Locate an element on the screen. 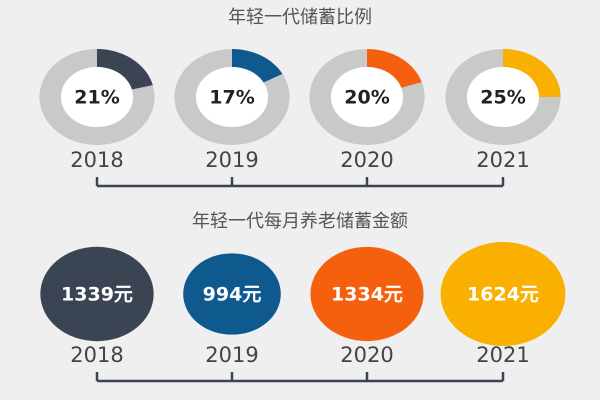  value-label: 1339元 is located at coordinates (97, 295).